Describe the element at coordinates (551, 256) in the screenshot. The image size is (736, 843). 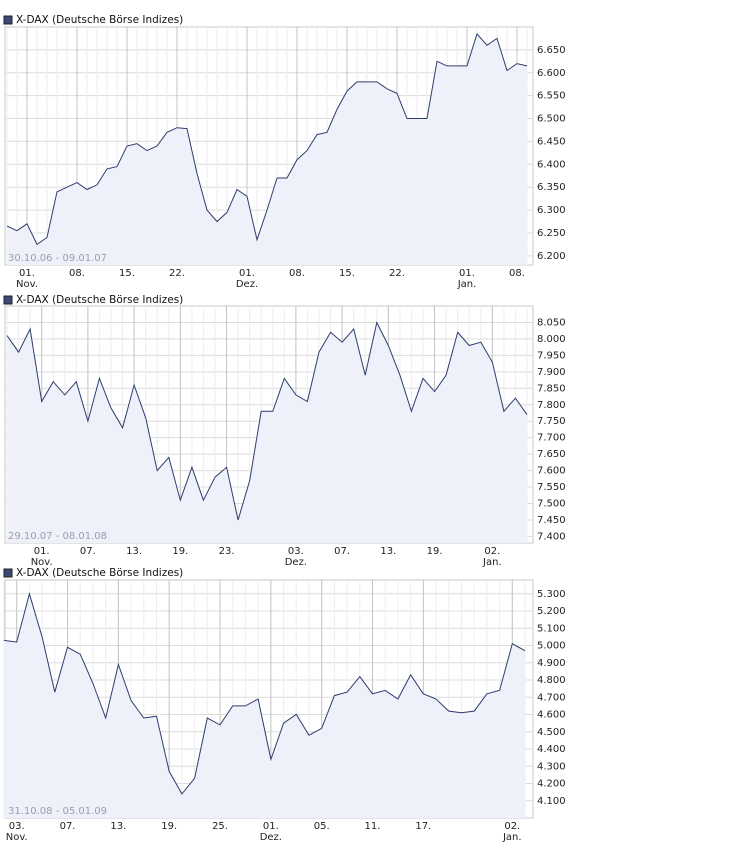
I see `y-tick-label: 6.200` at that location.